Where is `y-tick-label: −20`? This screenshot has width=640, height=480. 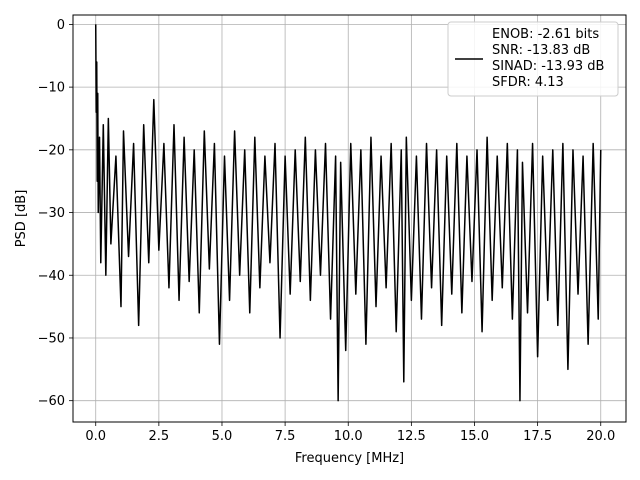
y-tick-label: −20 is located at coordinates (51, 150).